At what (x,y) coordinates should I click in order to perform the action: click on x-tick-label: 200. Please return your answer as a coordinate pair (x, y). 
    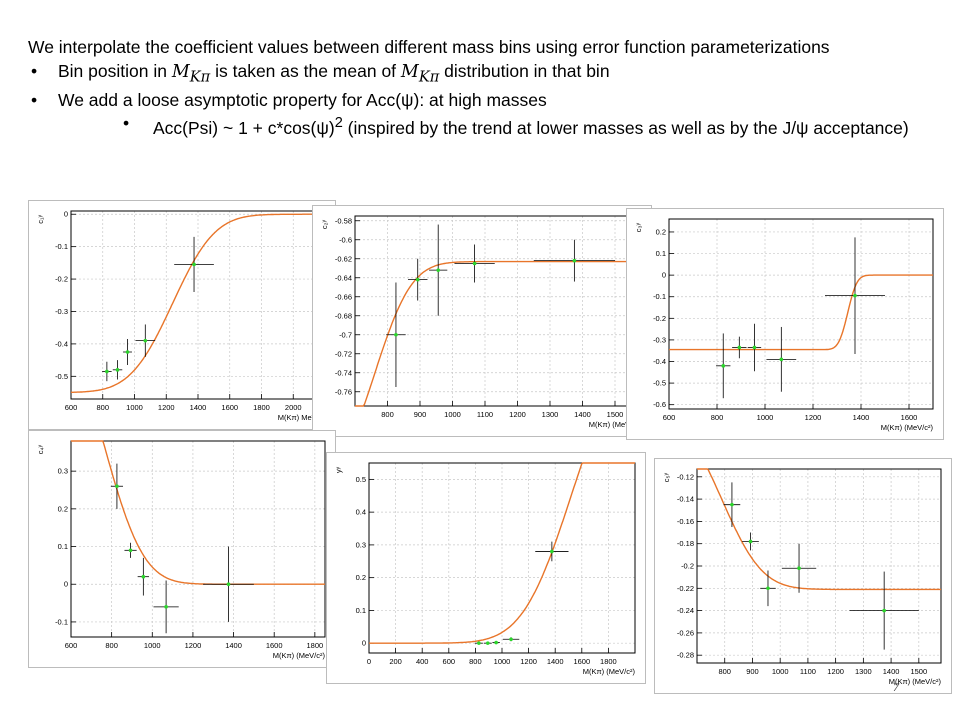
    Looking at the image, I should click on (395, 661).